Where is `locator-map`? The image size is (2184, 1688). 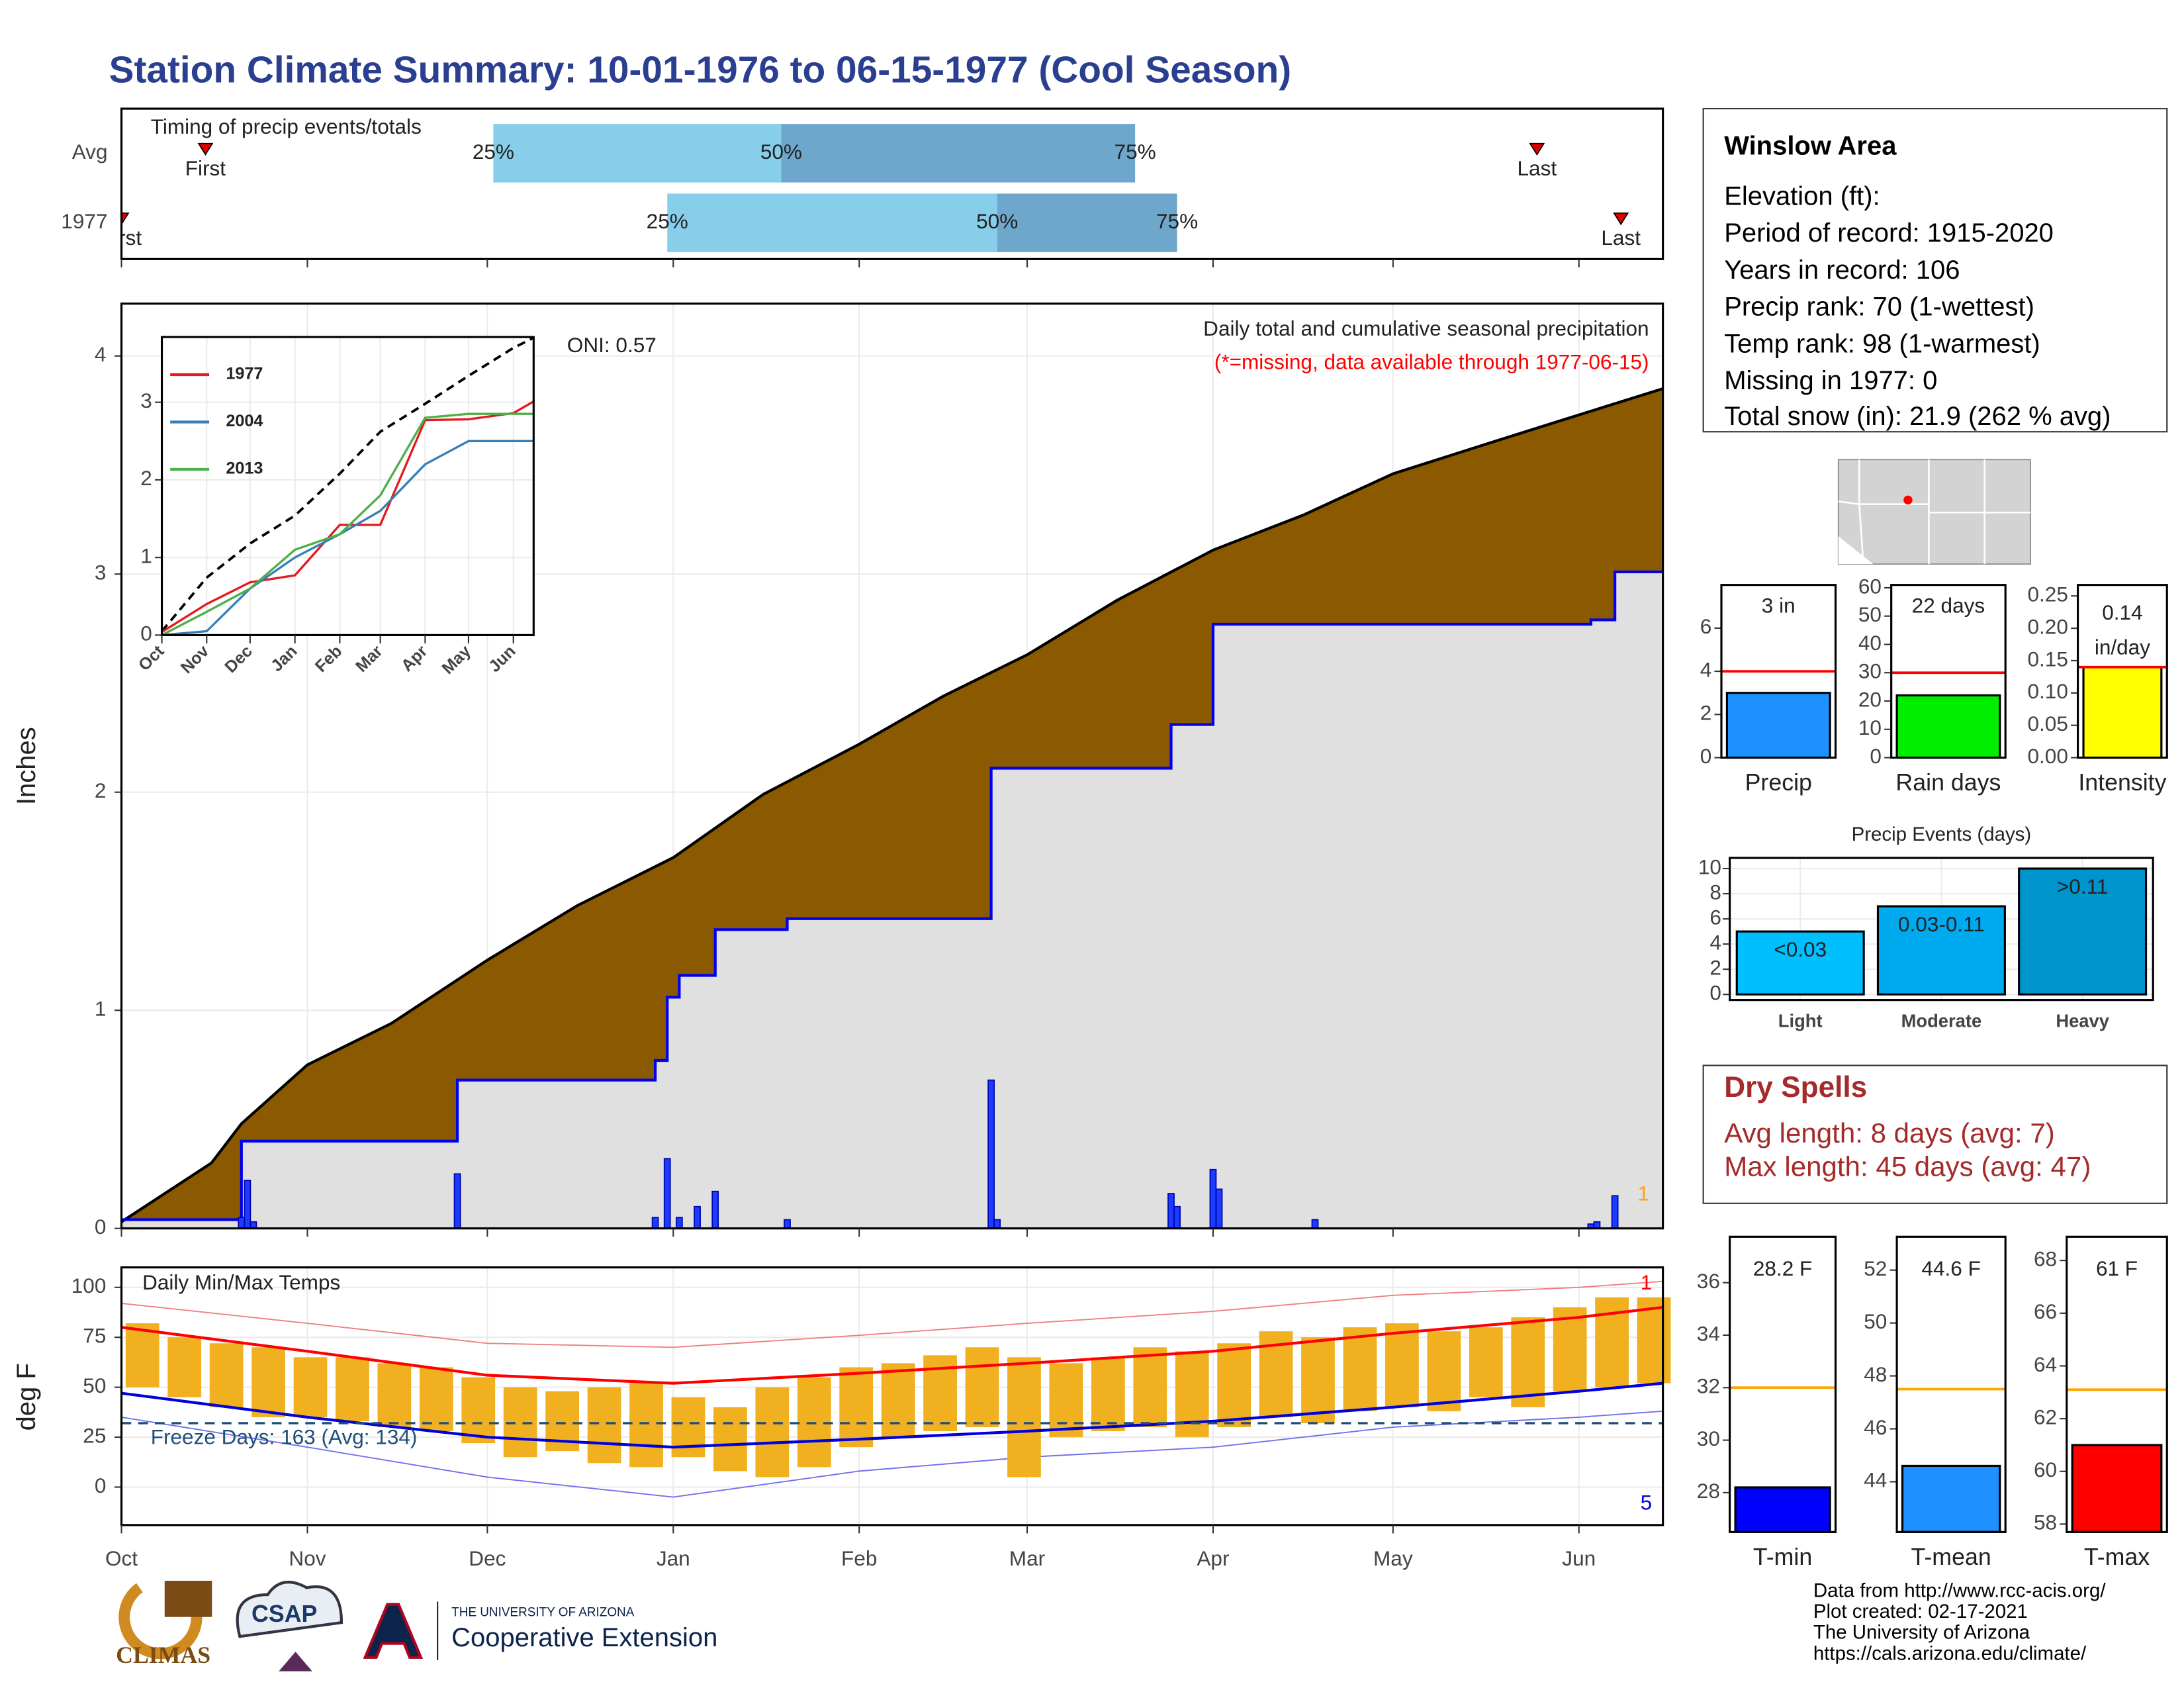 locator-map is located at coordinates (1934, 512).